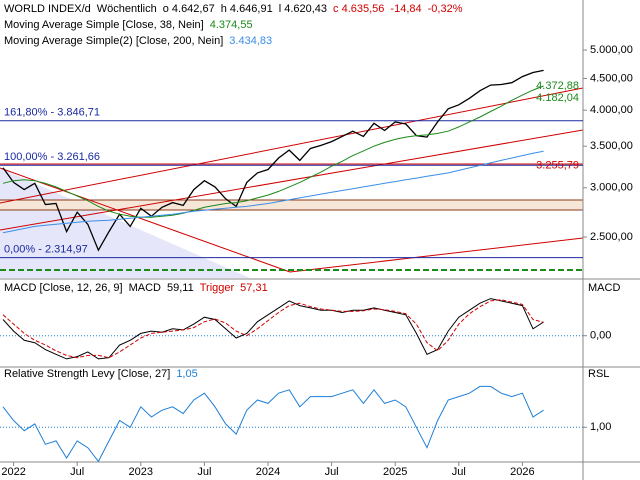 This screenshot has width=640, height=480. What do you see at coordinates (52, 113) in the screenshot?
I see `level-label: 161,80% - 3.846,71` at bounding box center [52, 113].